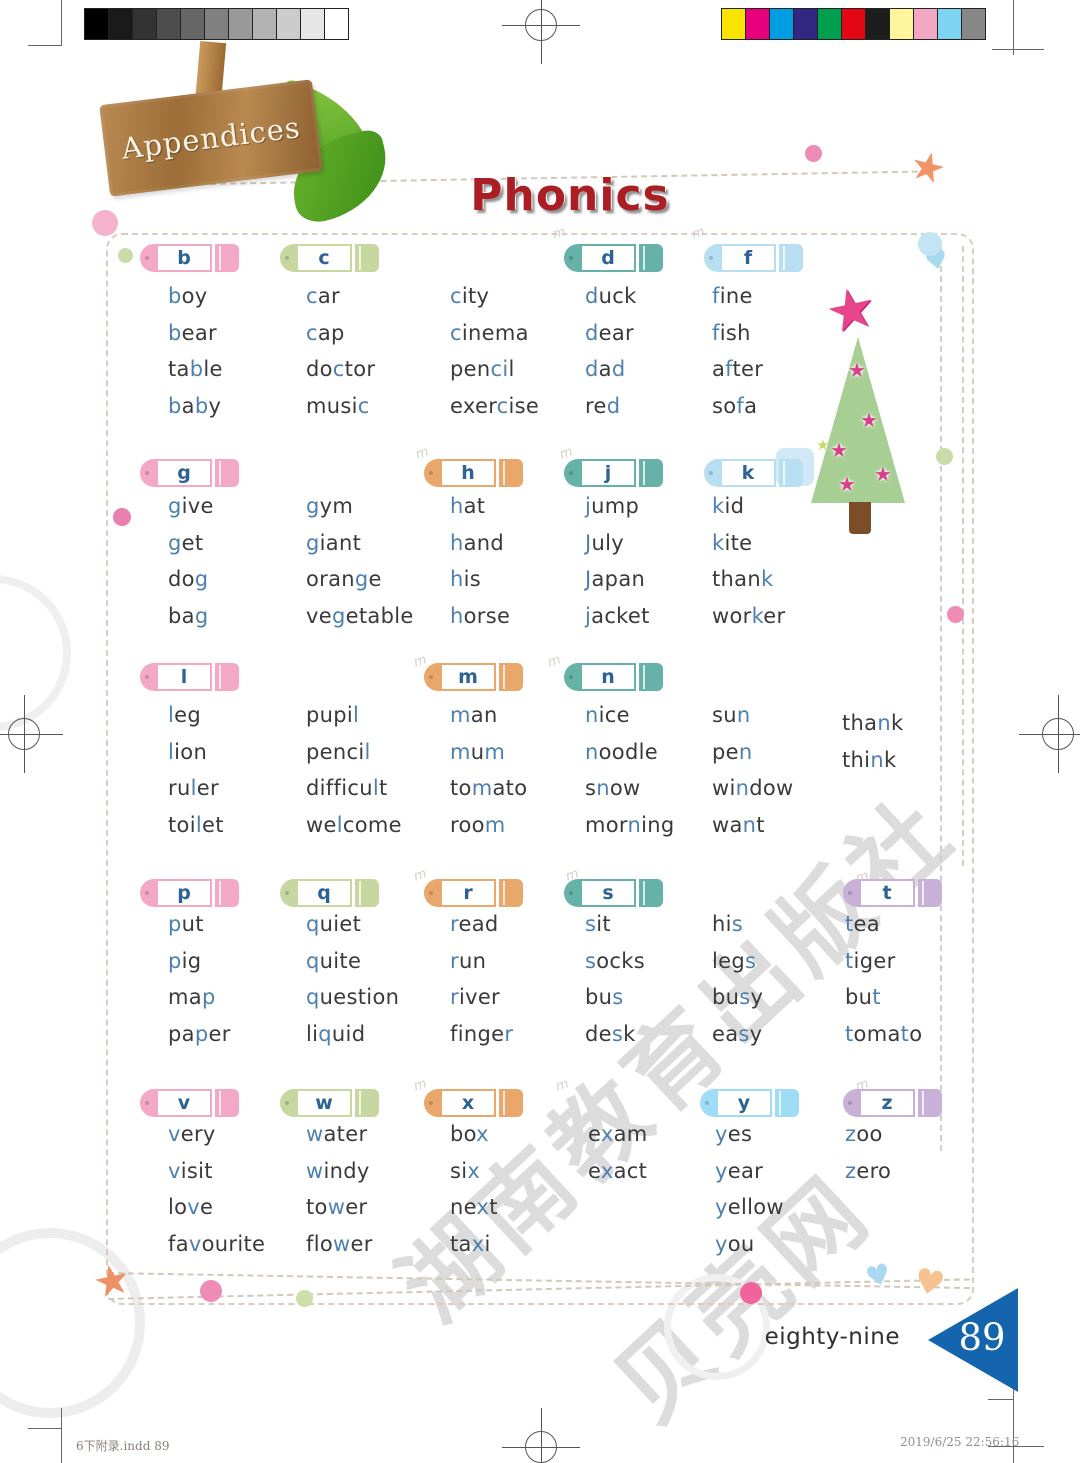  I want to click on word: put, so click(186, 924).